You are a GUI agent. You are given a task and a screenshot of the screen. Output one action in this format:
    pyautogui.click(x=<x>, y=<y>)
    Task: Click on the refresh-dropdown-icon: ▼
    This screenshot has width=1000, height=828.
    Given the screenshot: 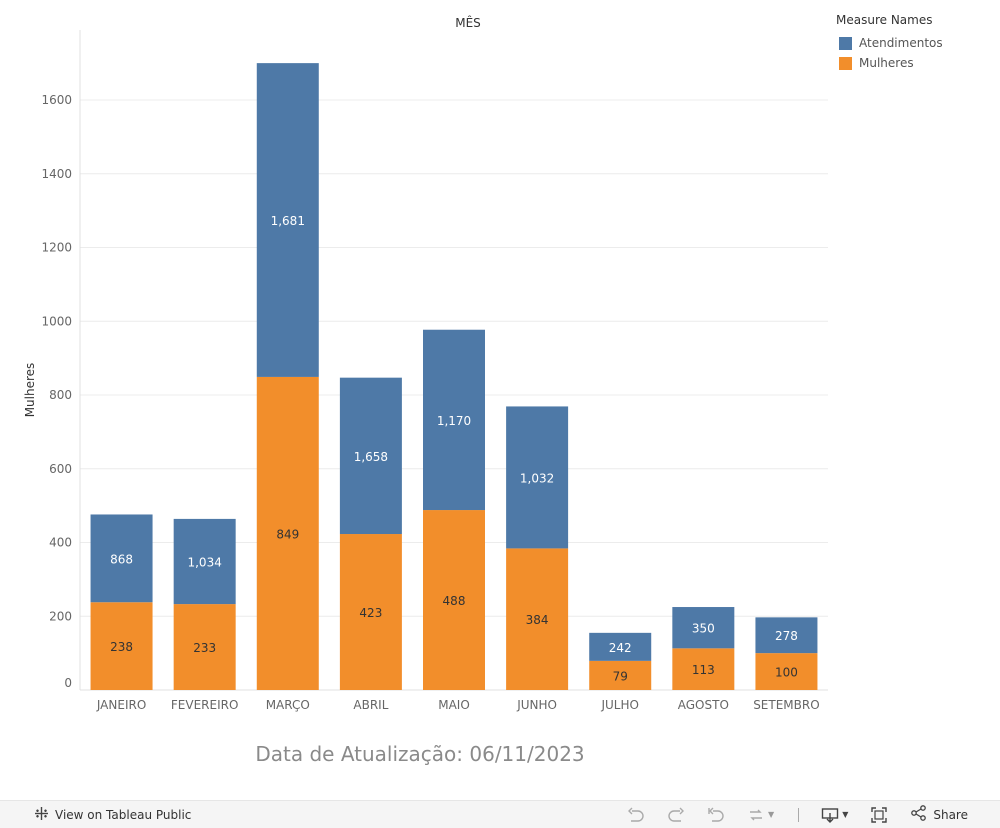 What is the action you would take?
    pyautogui.click(x=771, y=814)
    